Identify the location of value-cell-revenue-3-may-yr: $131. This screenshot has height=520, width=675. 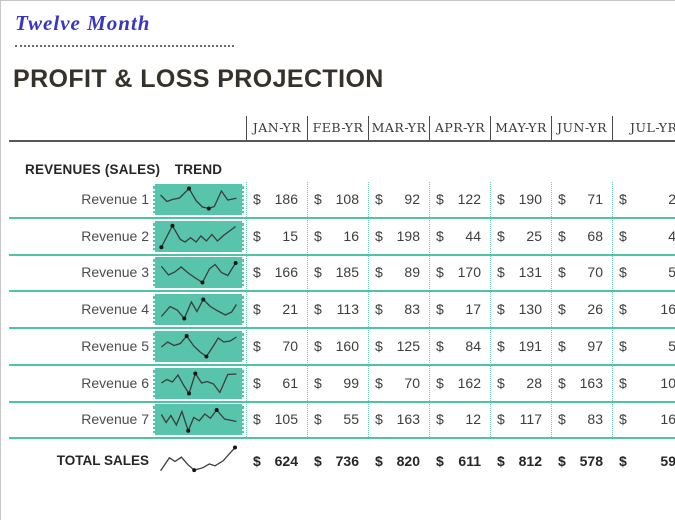
(520, 272).